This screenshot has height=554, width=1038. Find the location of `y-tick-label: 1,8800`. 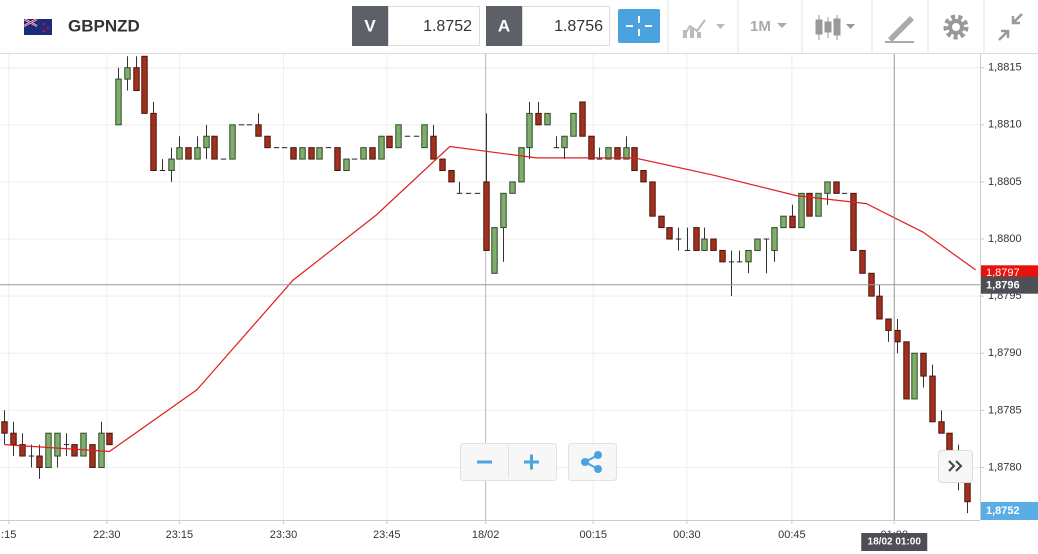

y-tick-label: 1,8800 is located at coordinates (1005, 239).